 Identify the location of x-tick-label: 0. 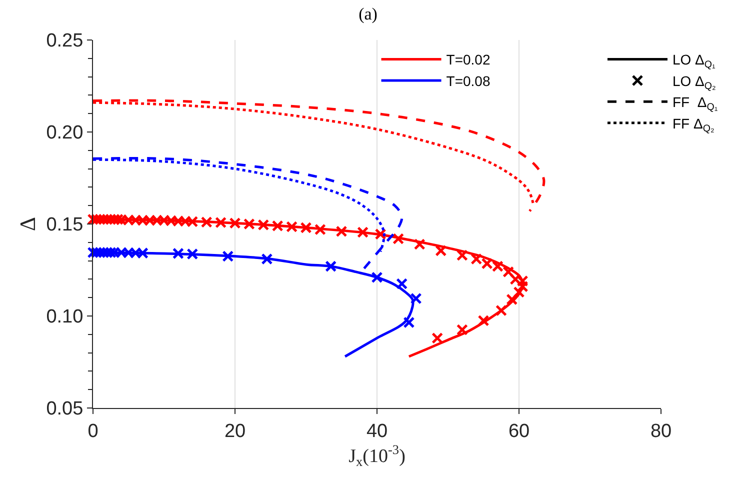
(93, 431).